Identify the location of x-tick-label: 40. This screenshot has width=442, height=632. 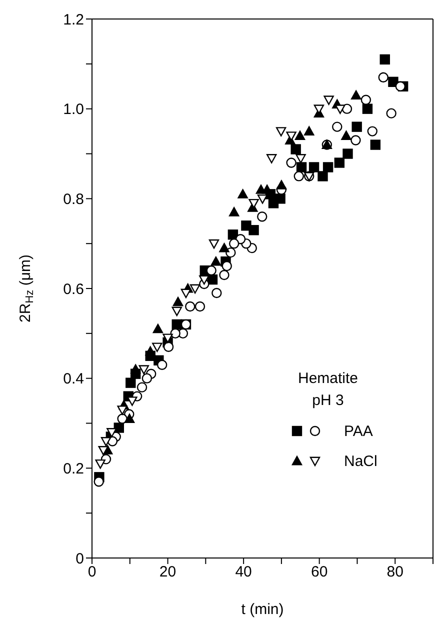
(243, 572).